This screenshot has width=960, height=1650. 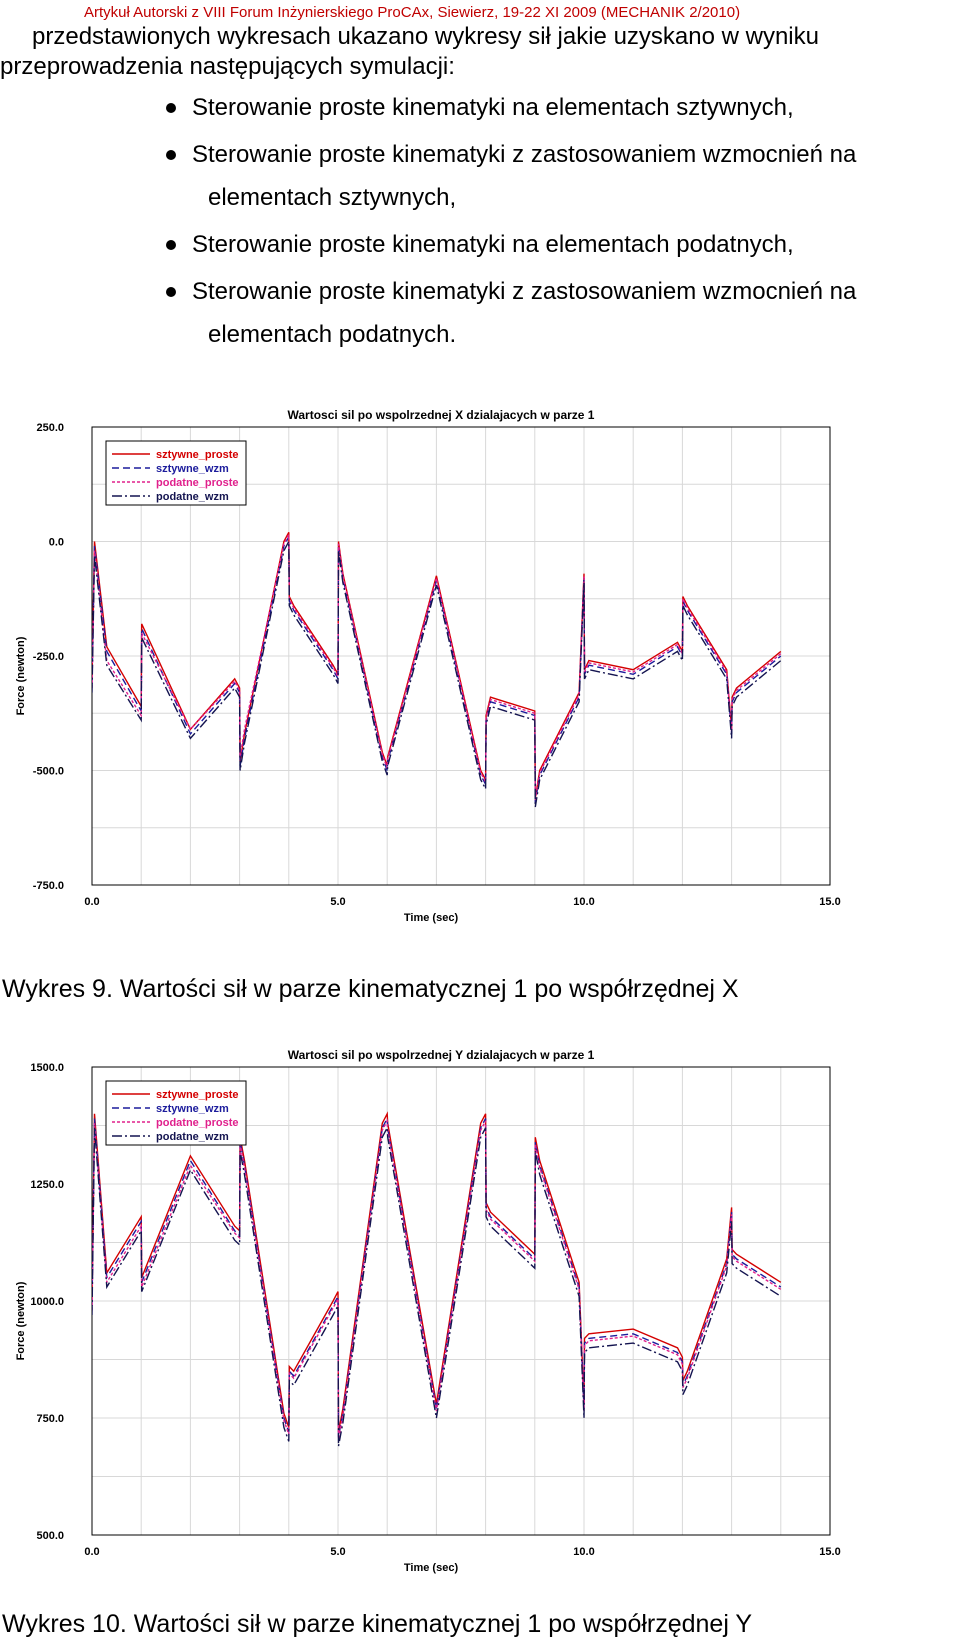 What do you see at coordinates (332, 197) in the screenshot?
I see `list-item-continuation: elementach sztywnych,` at bounding box center [332, 197].